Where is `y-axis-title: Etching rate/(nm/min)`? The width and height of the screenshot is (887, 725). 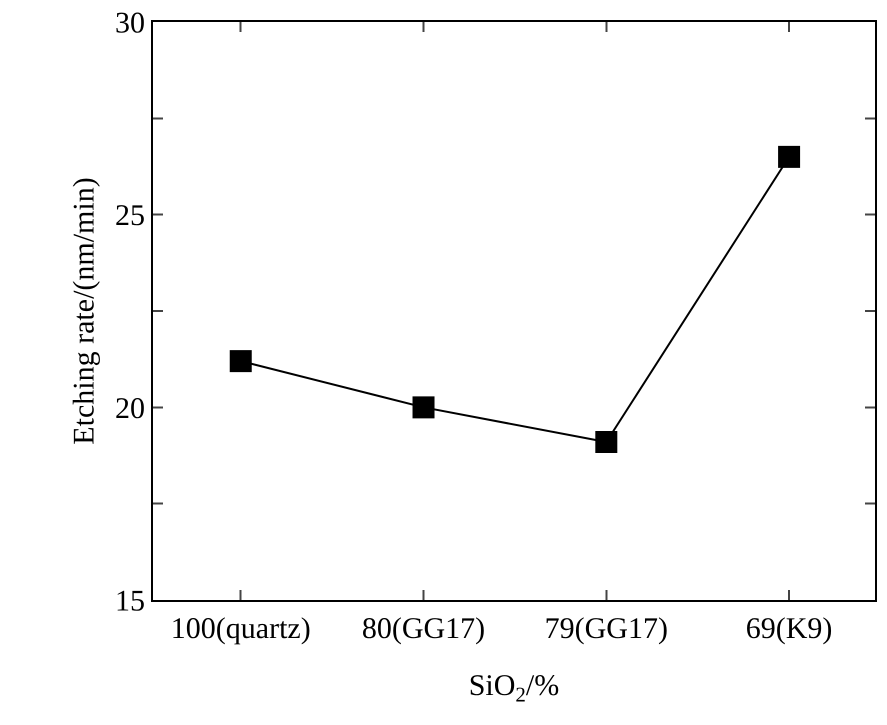 y-axis-title: Etching rate/(nm/min) is located at coordinates (84, 311).